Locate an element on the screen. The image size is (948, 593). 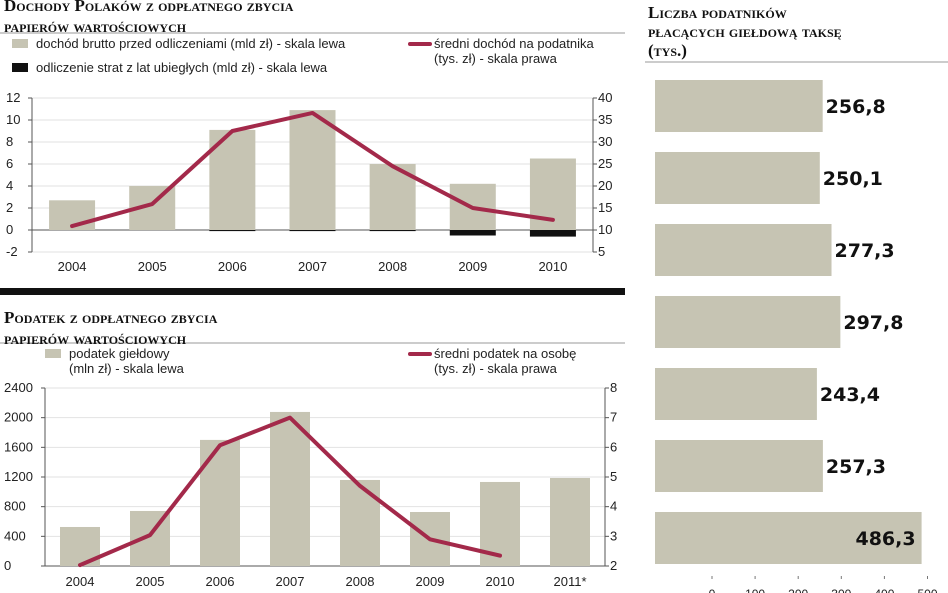
chart-title: Podatek z odpłatnego zbycia is located at coordinates (111, 317).